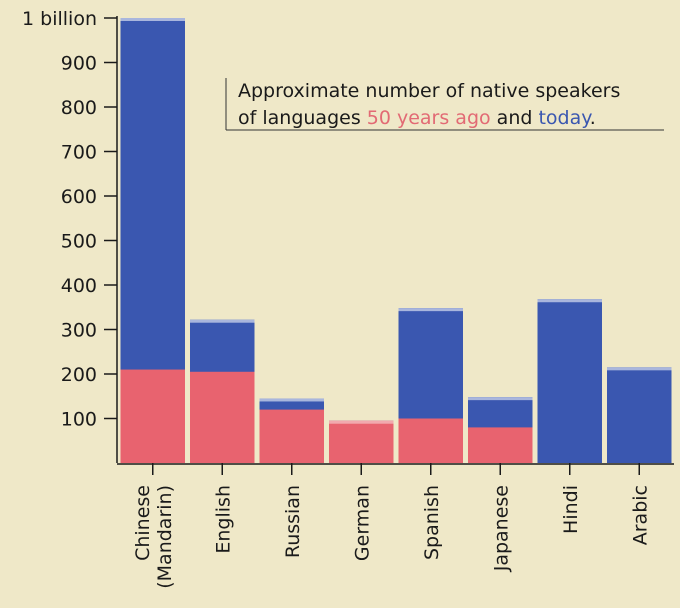  I want to click on y-tick-label: 800, so click(79, 108).